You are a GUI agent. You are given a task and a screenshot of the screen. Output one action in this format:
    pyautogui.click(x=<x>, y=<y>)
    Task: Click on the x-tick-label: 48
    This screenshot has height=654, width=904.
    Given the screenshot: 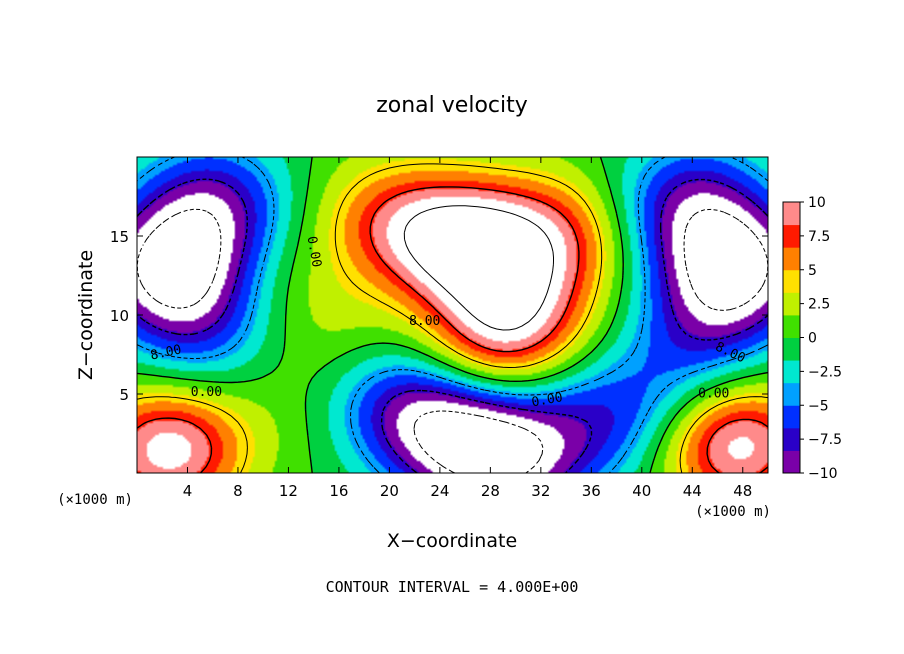 What is the action you would take?
    pyautogui.click(x=742, y=491)
    